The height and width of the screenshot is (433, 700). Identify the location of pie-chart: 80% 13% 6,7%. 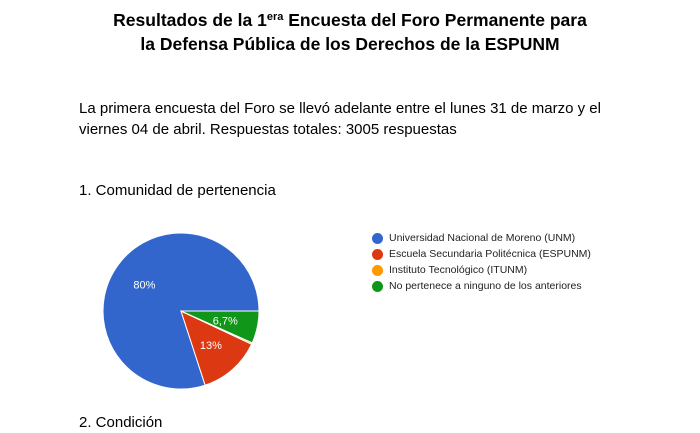
(181, 311).